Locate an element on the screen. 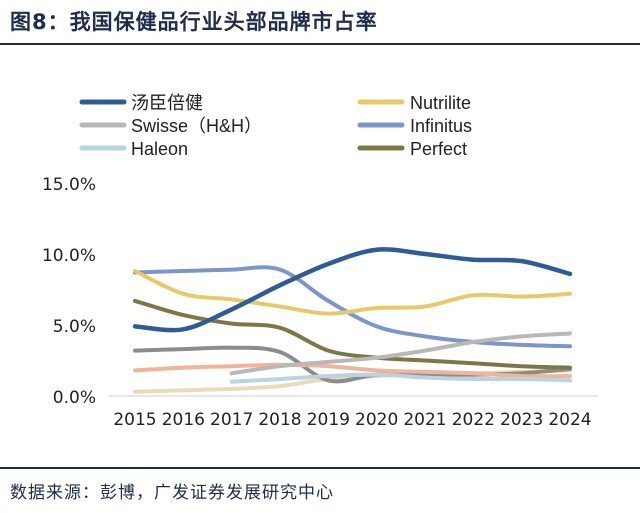 This screenshot has width=640, height=513. legend-item: Swisse（H&H） is located at coordinates (170, 126).